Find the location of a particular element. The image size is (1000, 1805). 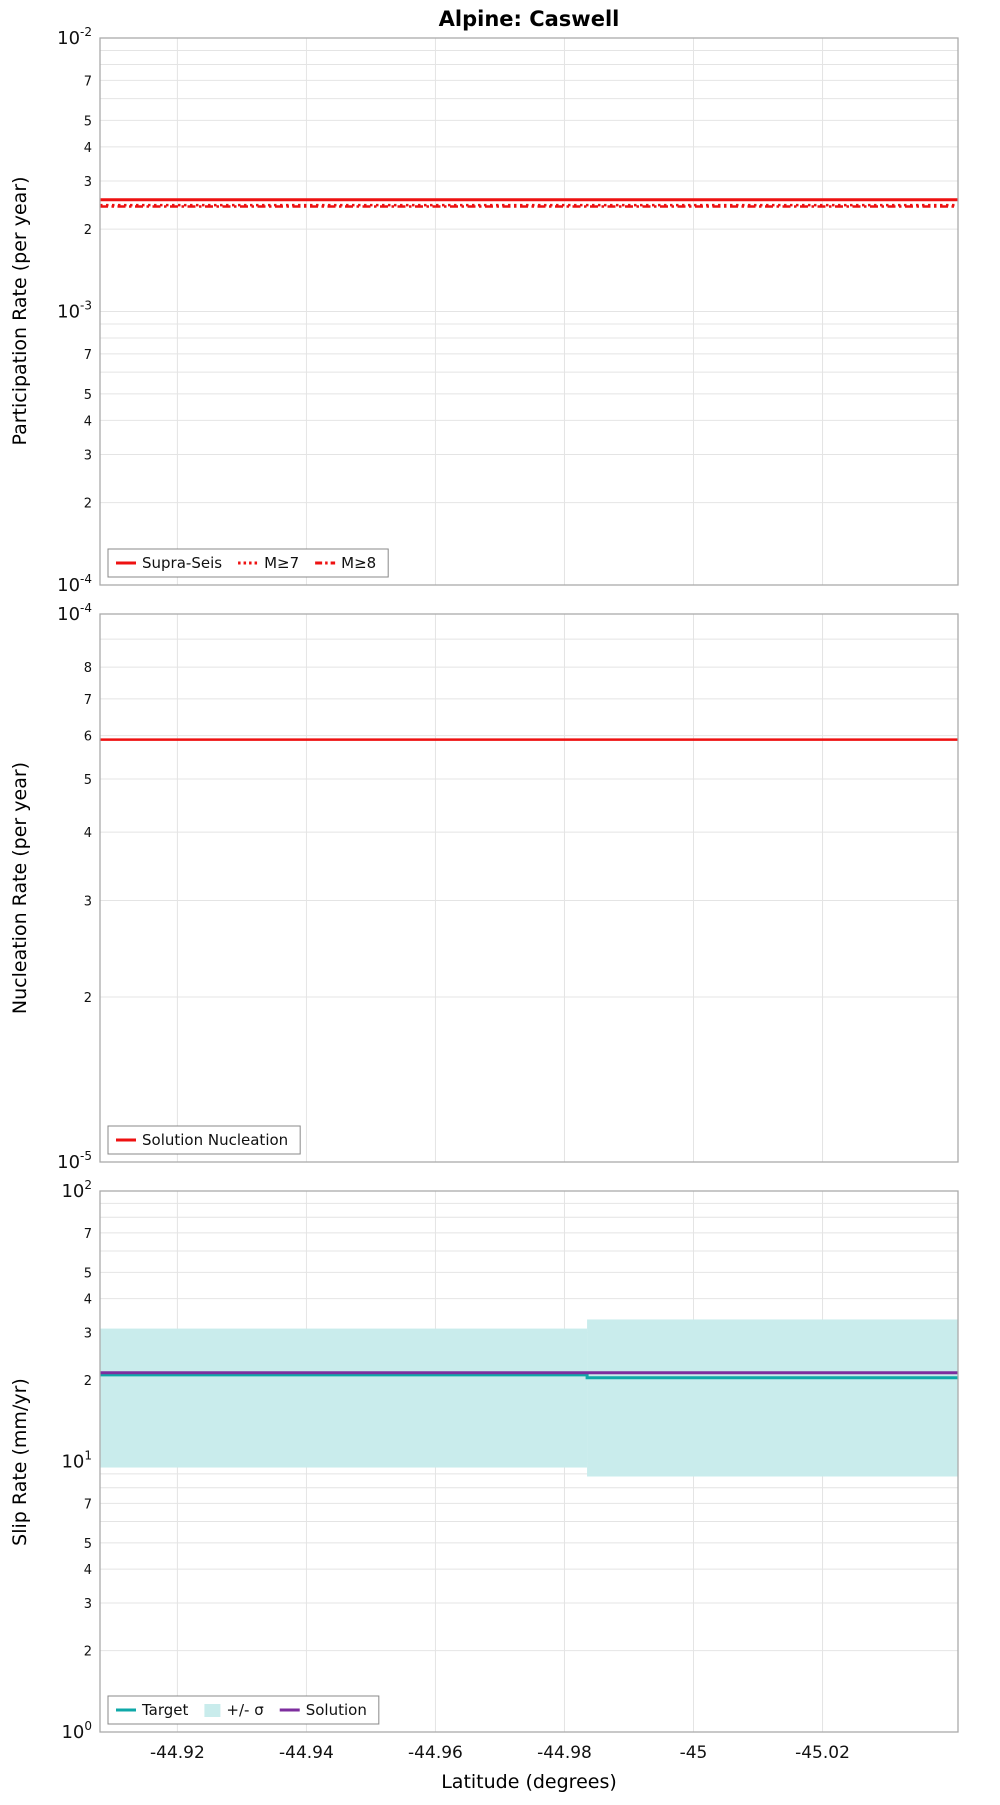

legend-label: Solution Nucleation is located at coordinates (215, 1140).